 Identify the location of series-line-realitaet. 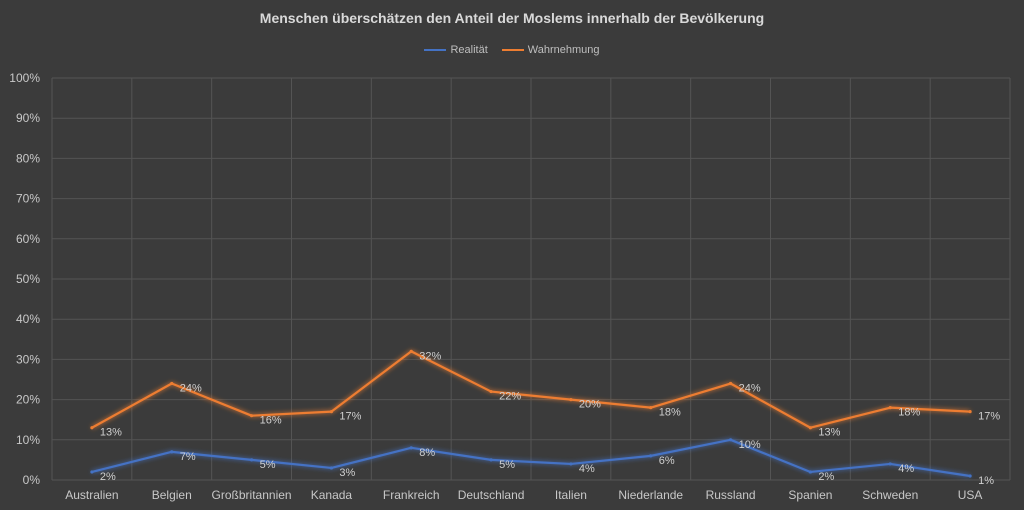
(531, 458).